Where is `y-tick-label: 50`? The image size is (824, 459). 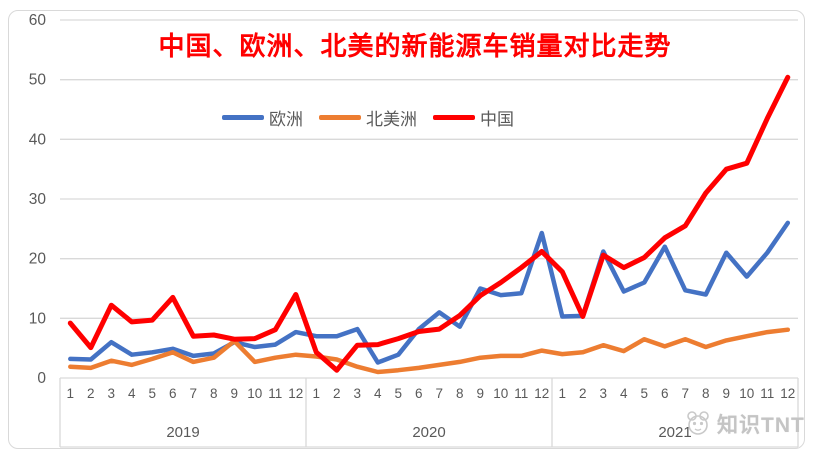 y-tick-label: 50 is located at coordinates (38, 80).